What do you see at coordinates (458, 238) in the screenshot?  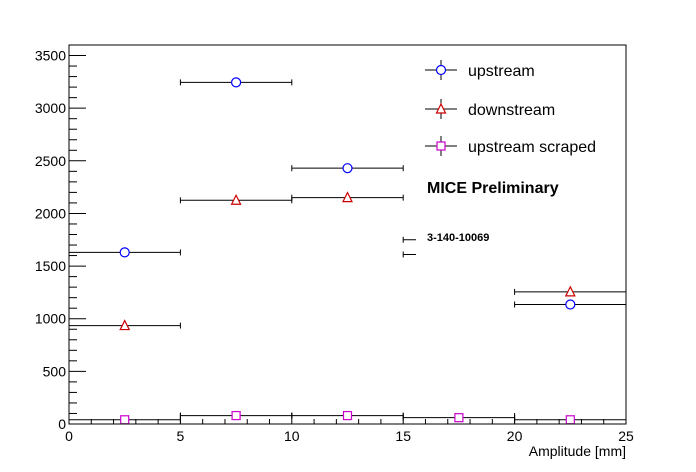 I see `annotation-run-number: 3-140-10069` at bounding box center [458, 238].